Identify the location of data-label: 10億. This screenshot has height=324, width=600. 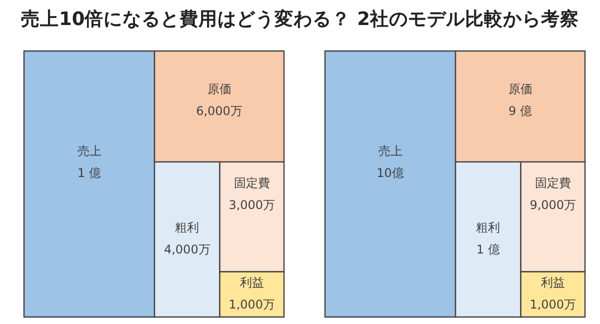
(390, 173).